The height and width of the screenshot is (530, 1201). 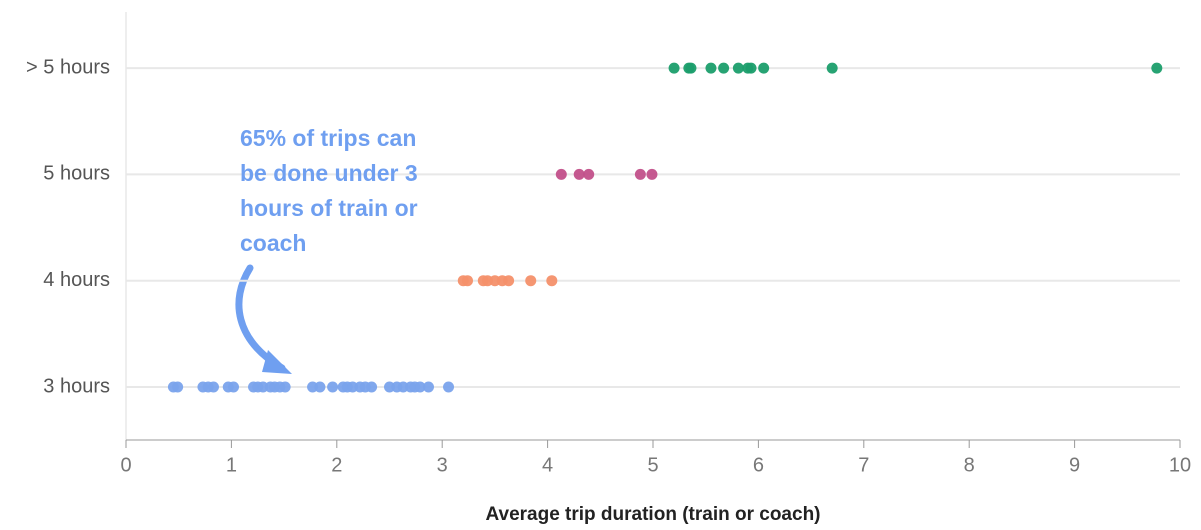 What do you see at coordinates (277, 362) in the screenshot?
I see `annotation-arrowhead` at bounding box center [277, 362].